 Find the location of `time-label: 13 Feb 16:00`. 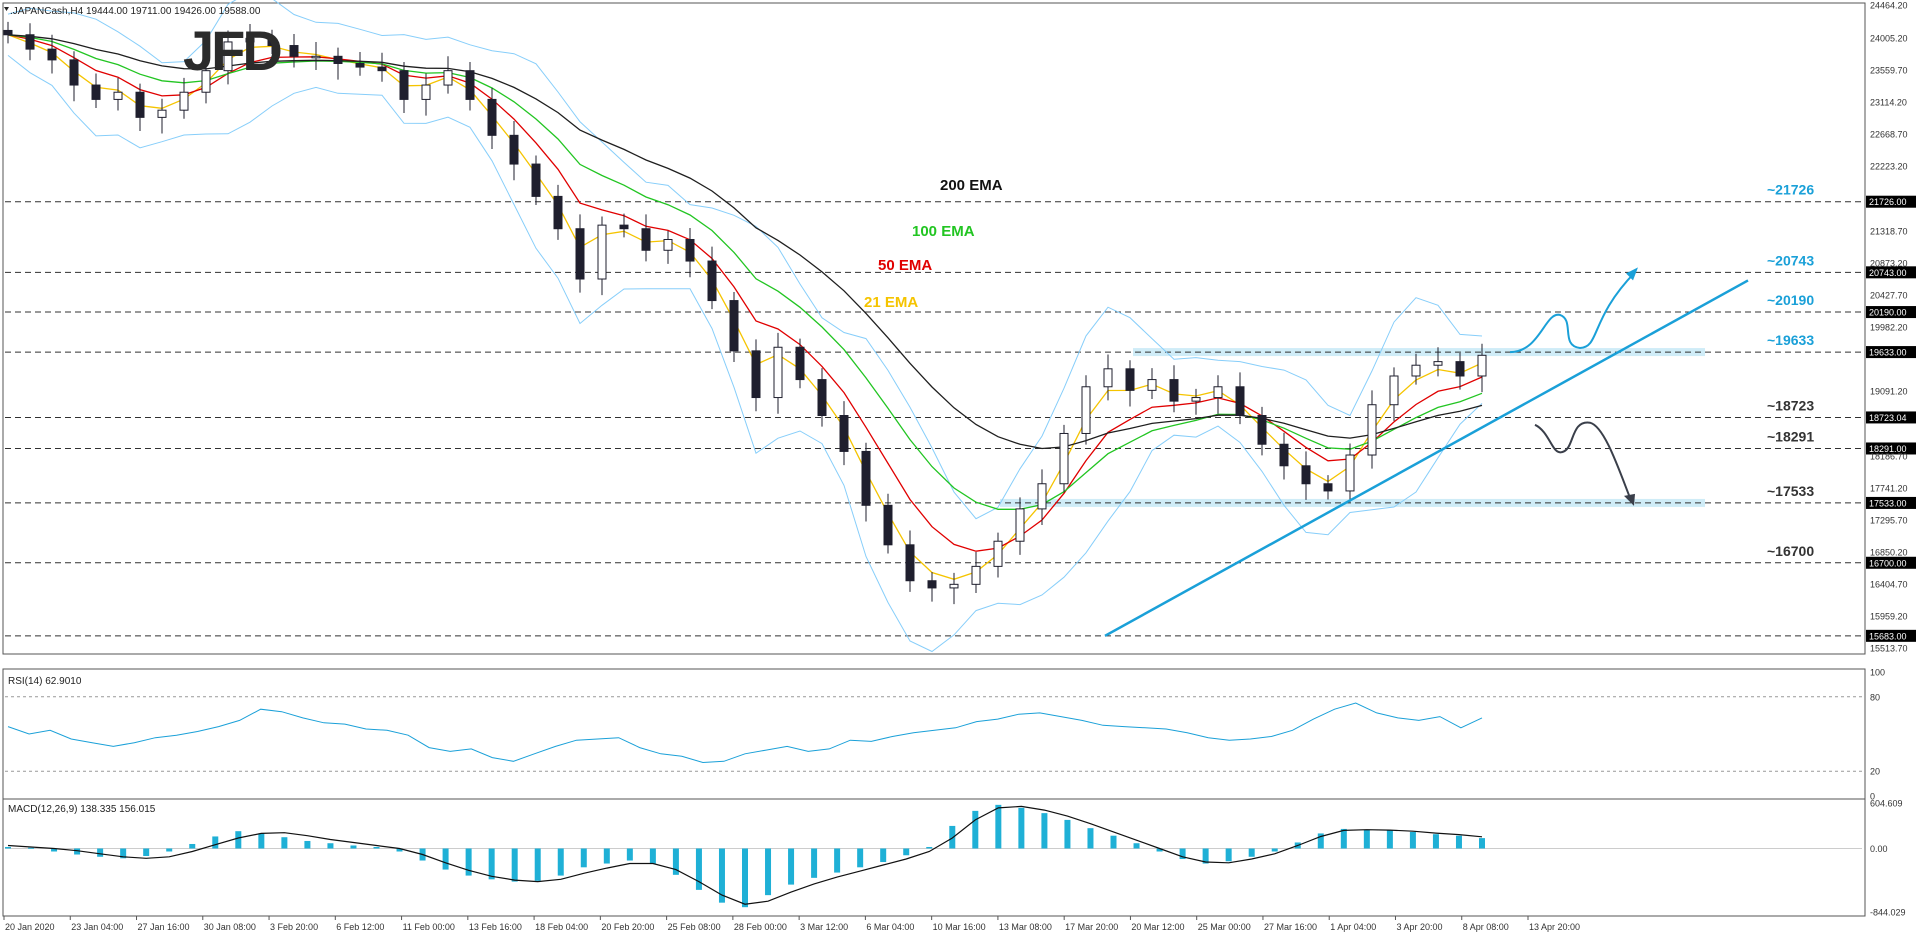

time-label: 13 Feb 16:00 is located at coordinates (495, 927).